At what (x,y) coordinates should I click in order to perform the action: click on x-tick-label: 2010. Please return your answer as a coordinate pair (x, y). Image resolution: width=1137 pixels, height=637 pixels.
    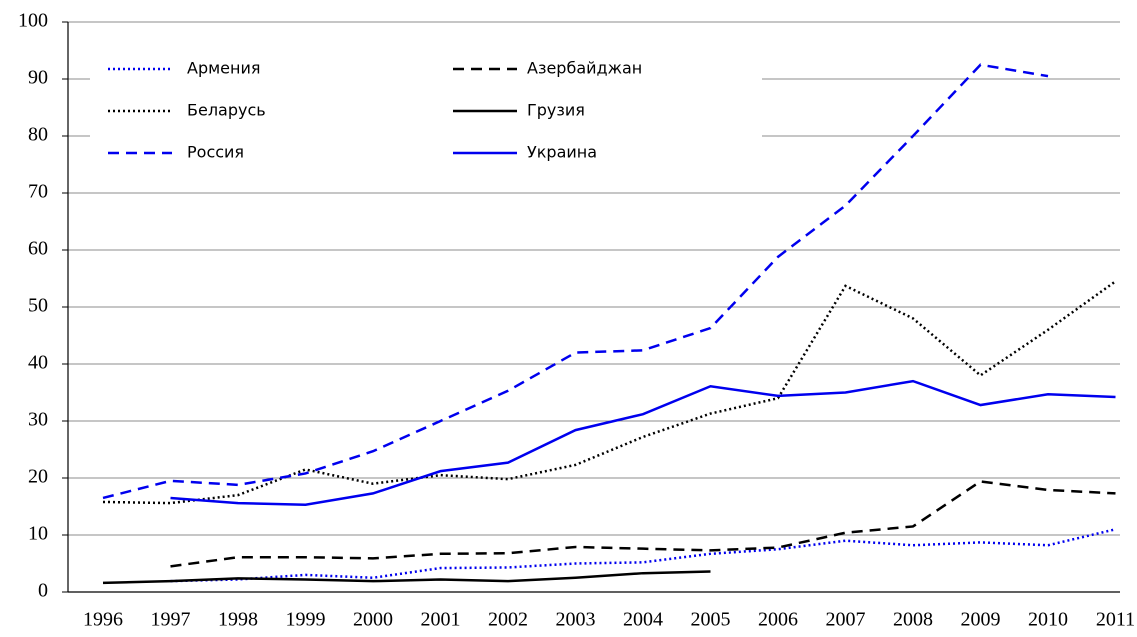
    Looking at the image, I should click on (1048, 620).